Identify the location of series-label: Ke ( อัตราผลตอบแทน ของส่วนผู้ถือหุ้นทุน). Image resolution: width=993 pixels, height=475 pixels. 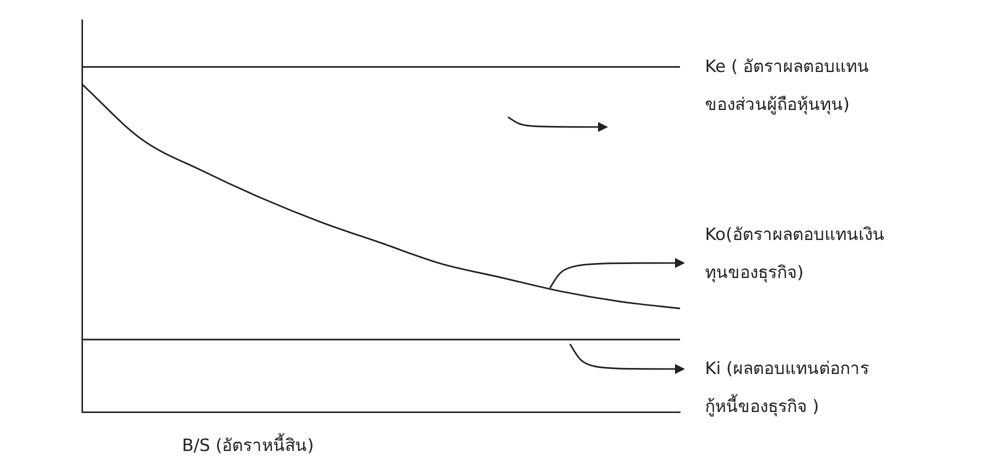
(787, 86).